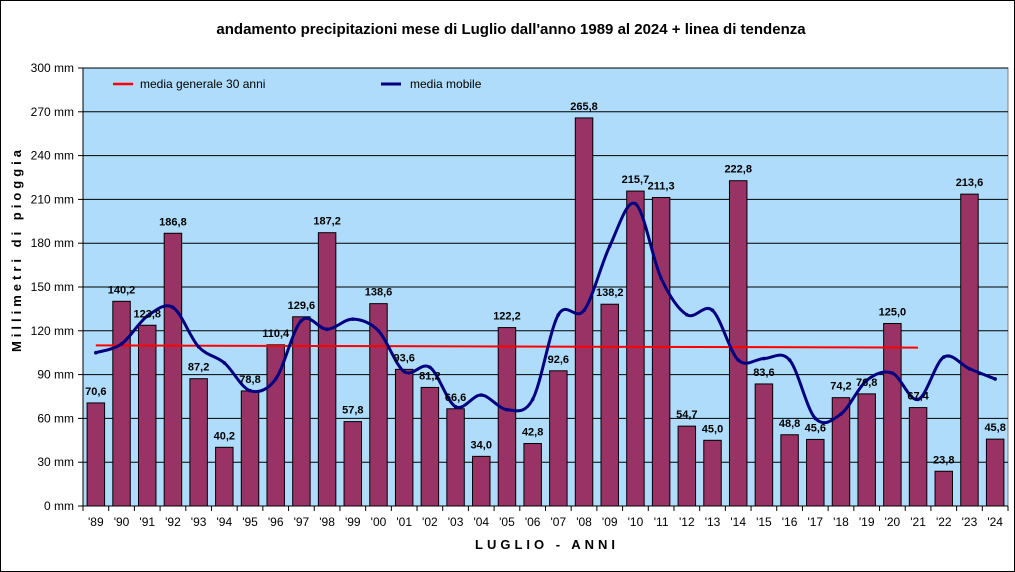 Image resolution: width=1015 pixels, height=572 pixels. I want to click on x-tick-label: '08, so click(584, 522).